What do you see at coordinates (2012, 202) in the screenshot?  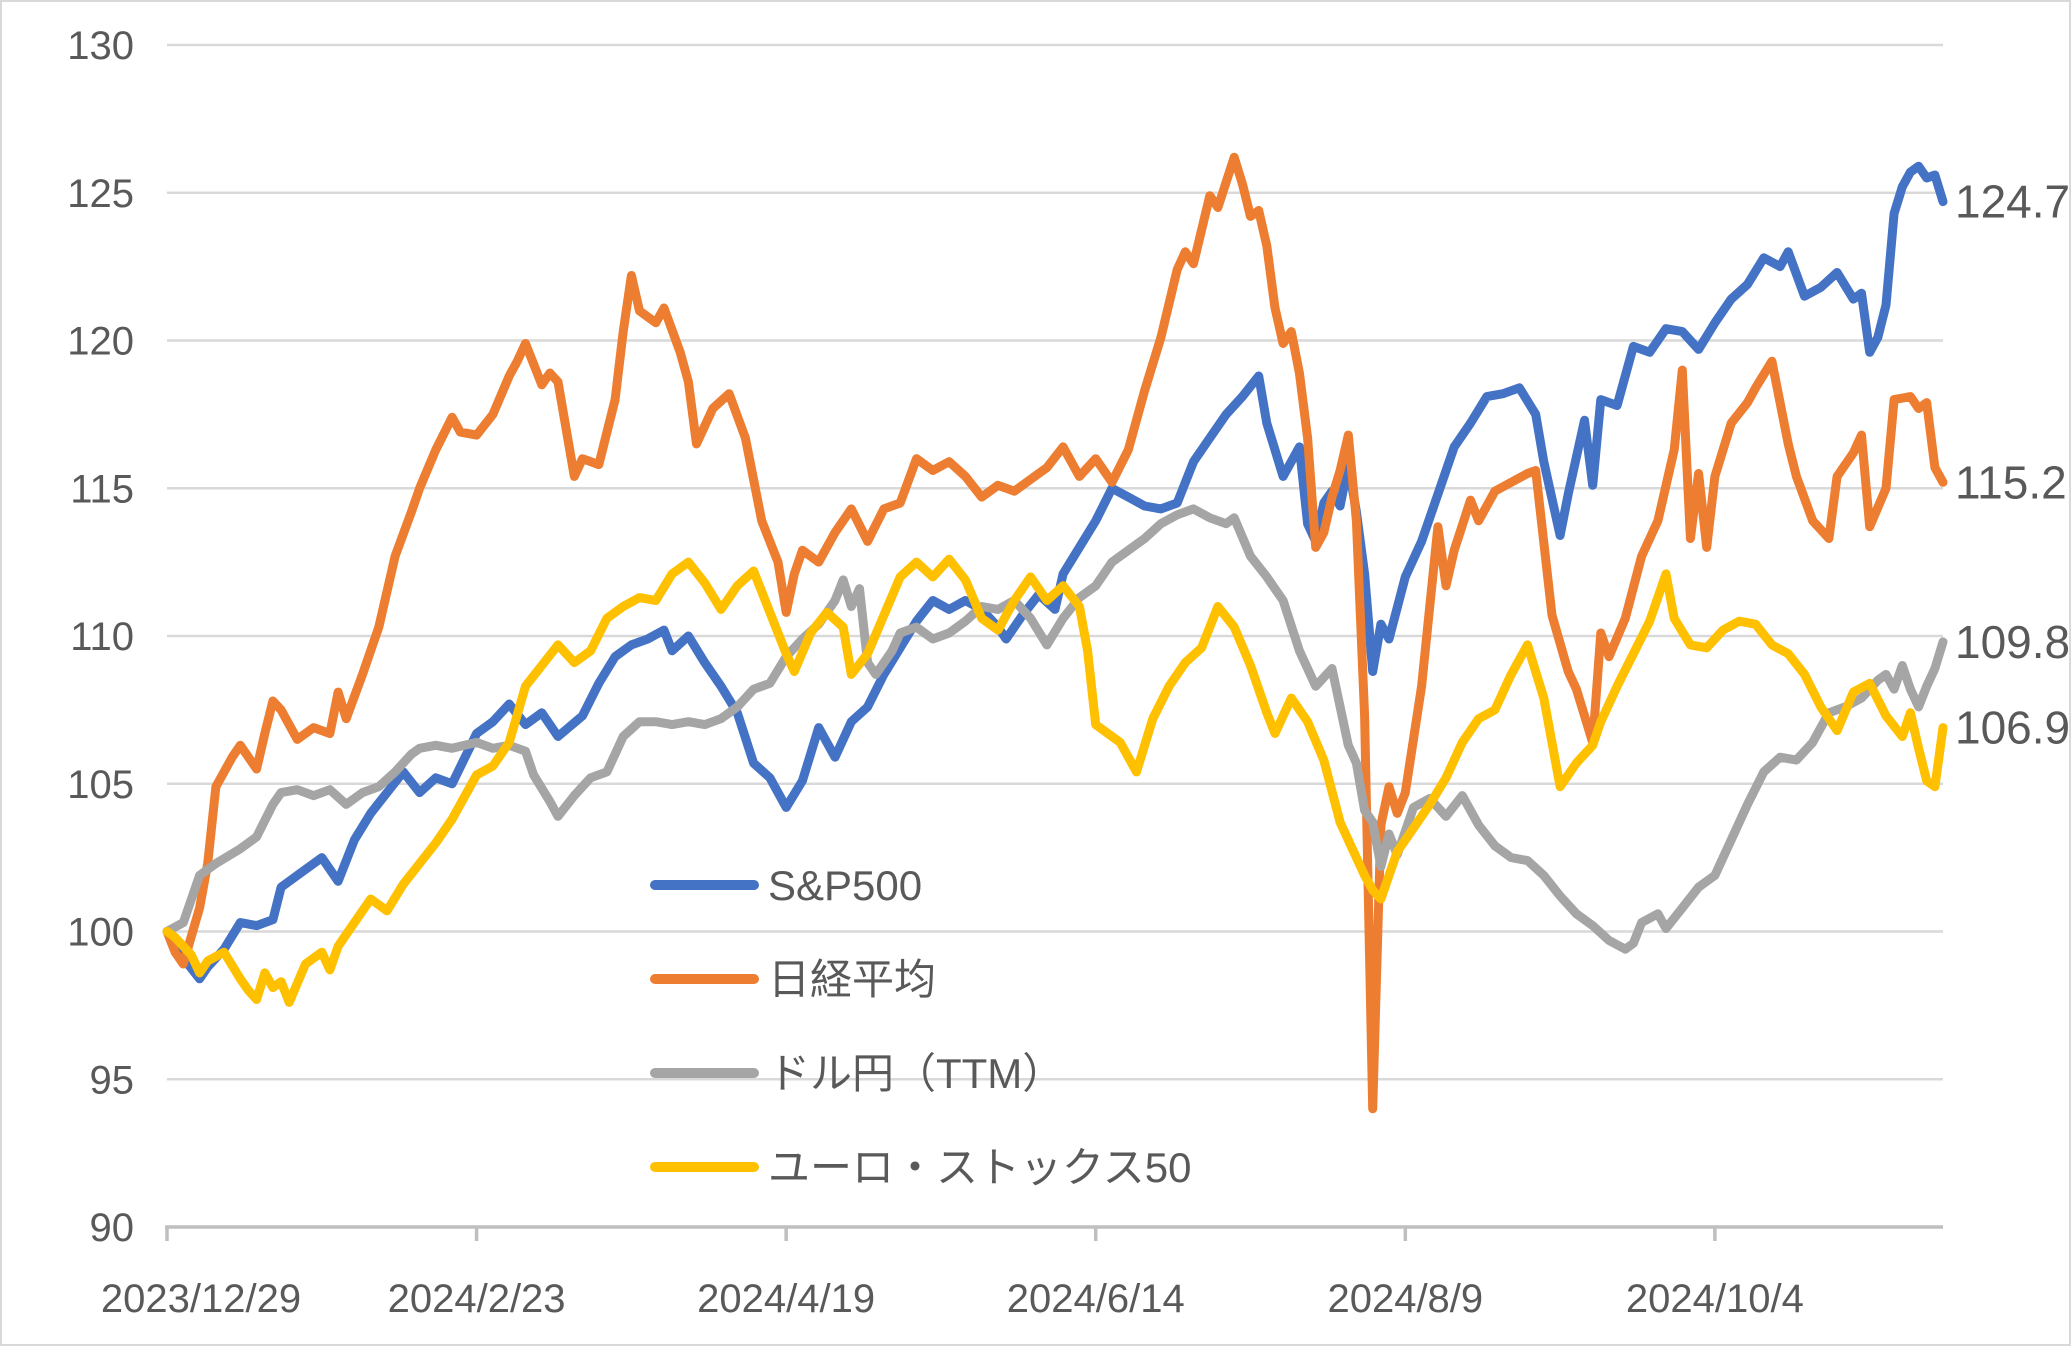 I see `end-label-sp500: 124.7` at bounding box center [2012, 202].